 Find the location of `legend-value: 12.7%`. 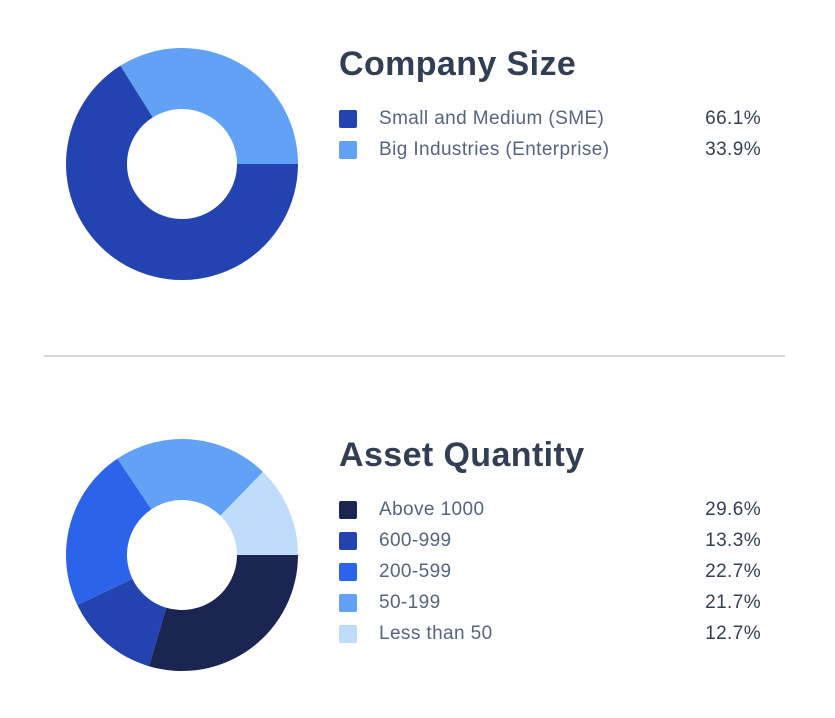

legend-value: 12.7% is located at coordinates (733, 633).